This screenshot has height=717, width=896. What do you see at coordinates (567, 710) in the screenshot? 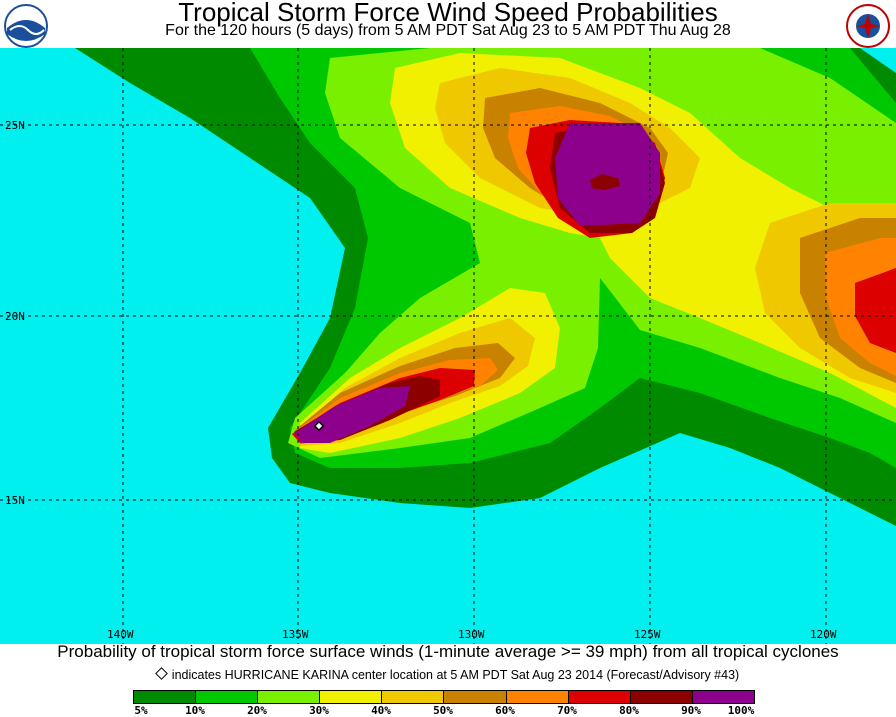
I see `legend-label: 70%` at bounding box center [567, 710].